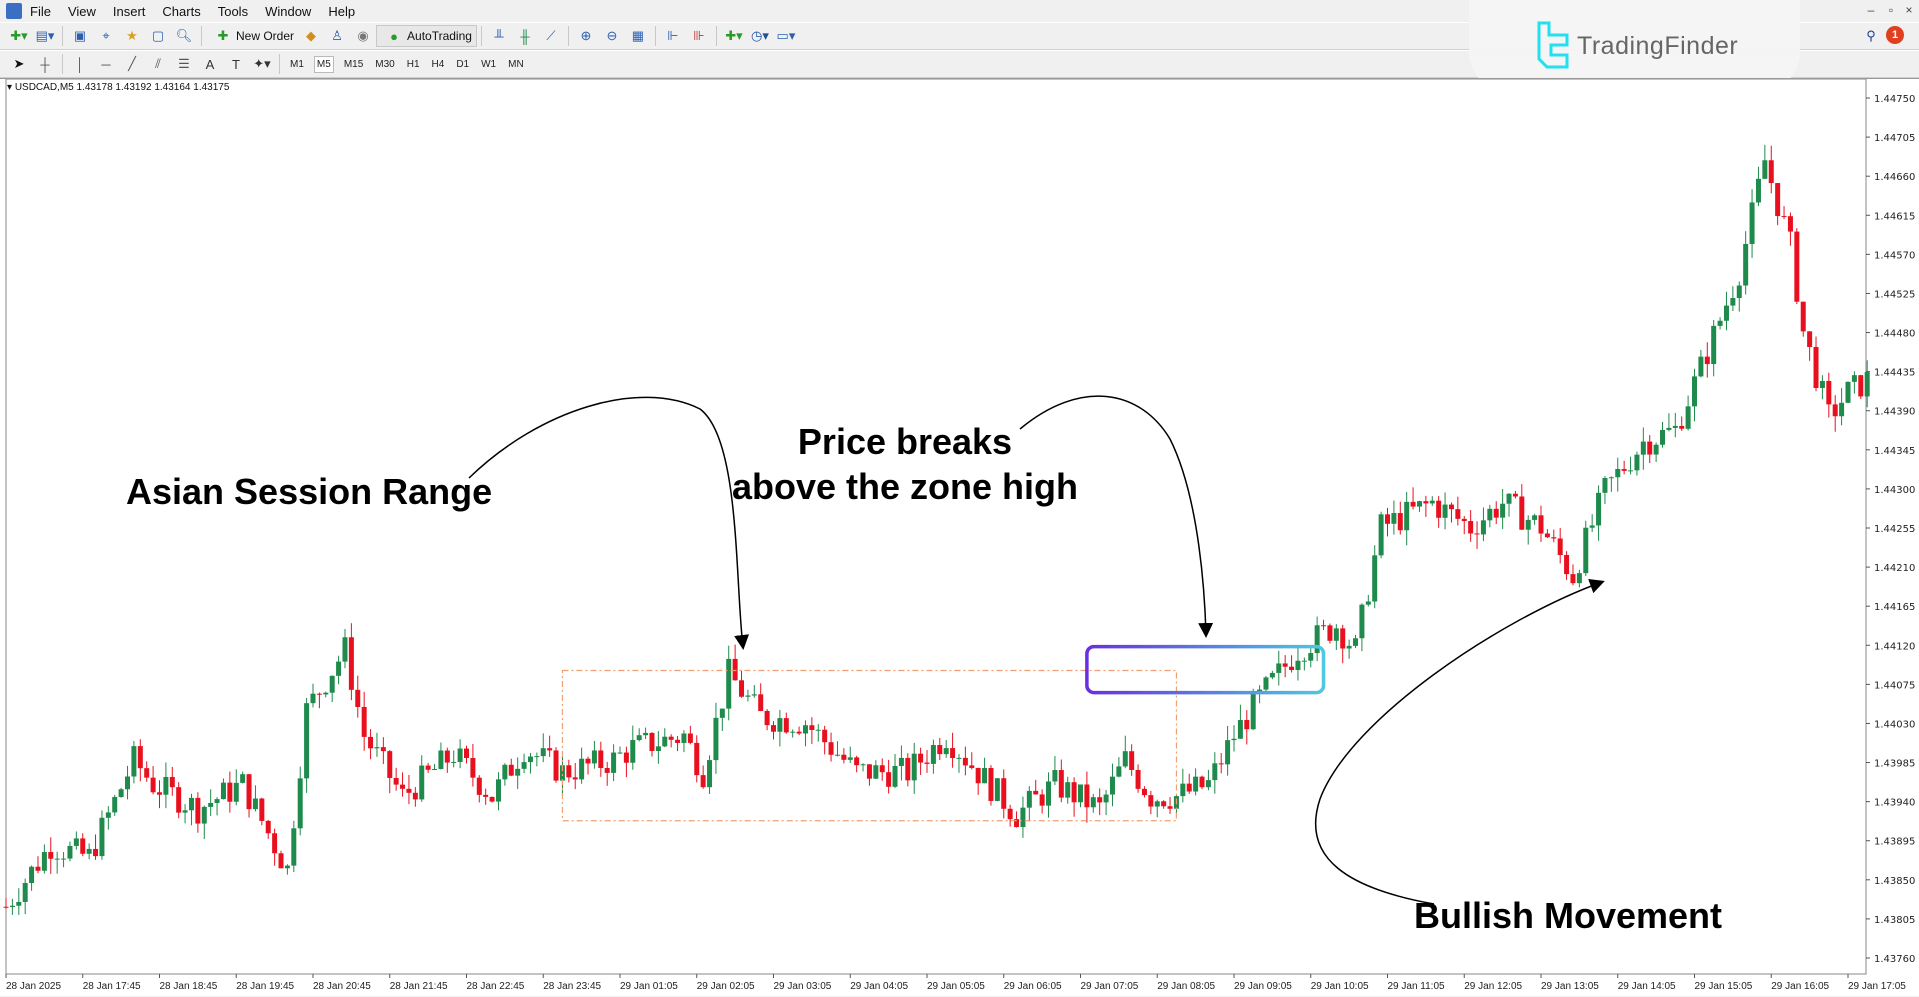  I want to click on new-order-button: ✚ New Order, so click(252, 36).